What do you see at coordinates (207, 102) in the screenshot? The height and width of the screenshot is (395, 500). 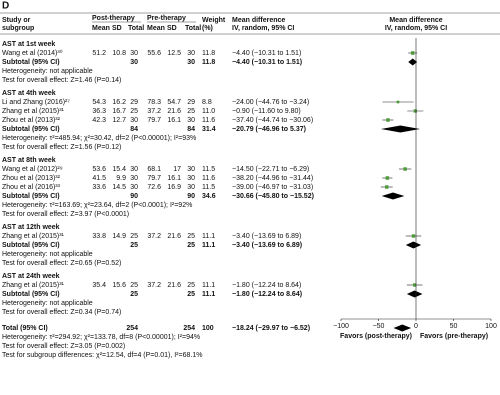 I see `weight: 8.8` at bounding box center [207, 102].